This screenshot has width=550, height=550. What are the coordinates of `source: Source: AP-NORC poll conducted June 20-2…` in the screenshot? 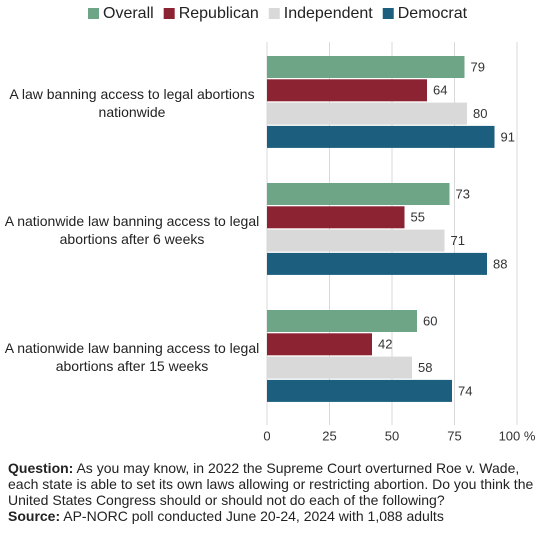 It's located at (276, 516).